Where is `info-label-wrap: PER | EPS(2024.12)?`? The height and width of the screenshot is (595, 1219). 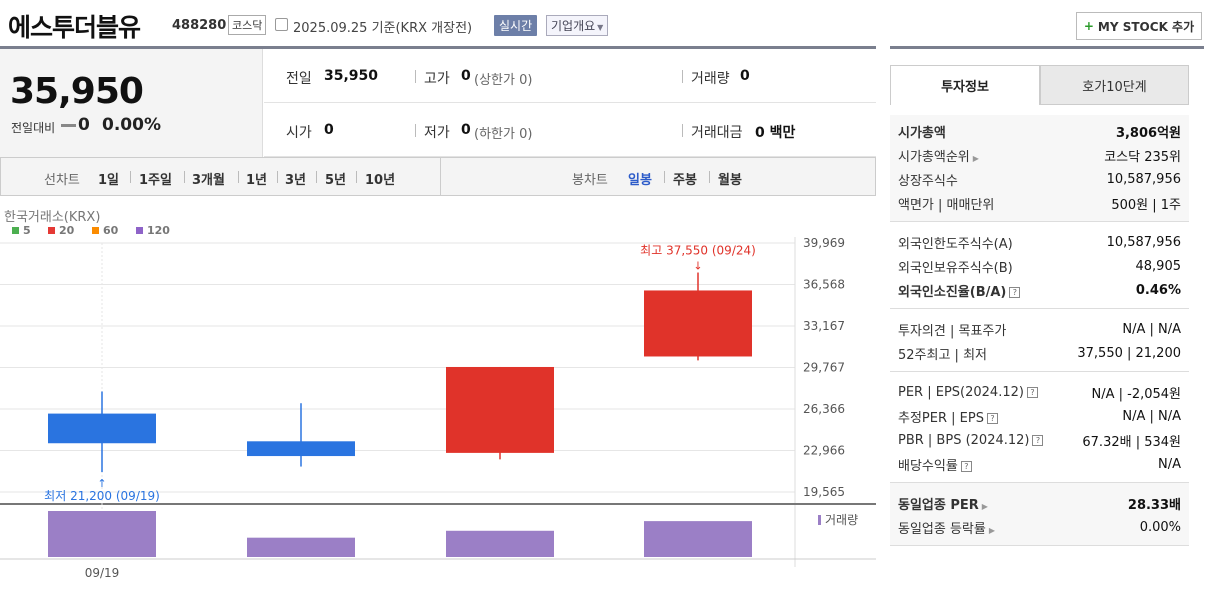 info-label-wrap: PER | EPS(2024.12)? is located at coordinates (968, 392).